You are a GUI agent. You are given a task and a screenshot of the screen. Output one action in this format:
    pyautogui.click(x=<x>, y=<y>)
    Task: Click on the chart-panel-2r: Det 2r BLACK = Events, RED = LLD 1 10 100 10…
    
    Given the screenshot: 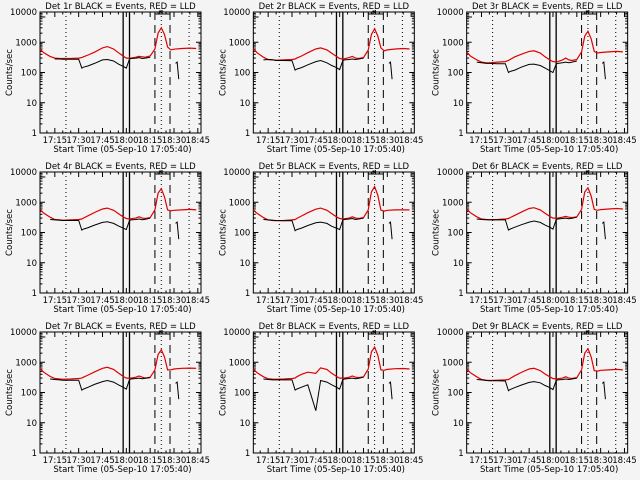 What is the action you would take?
    pyautogui.click(x=320, y=78)
    